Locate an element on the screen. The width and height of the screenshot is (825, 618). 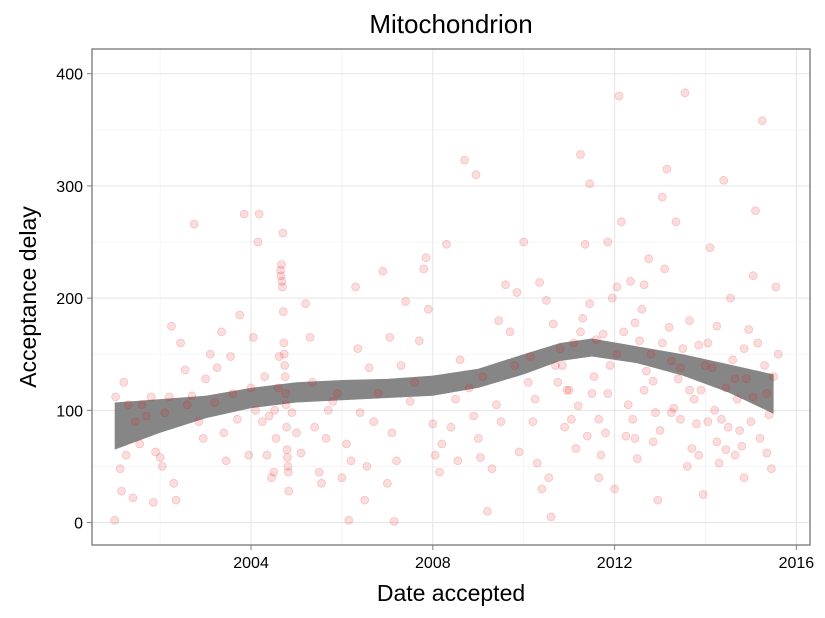
y-tick-label: 100 is located at coordinates (69, 411).